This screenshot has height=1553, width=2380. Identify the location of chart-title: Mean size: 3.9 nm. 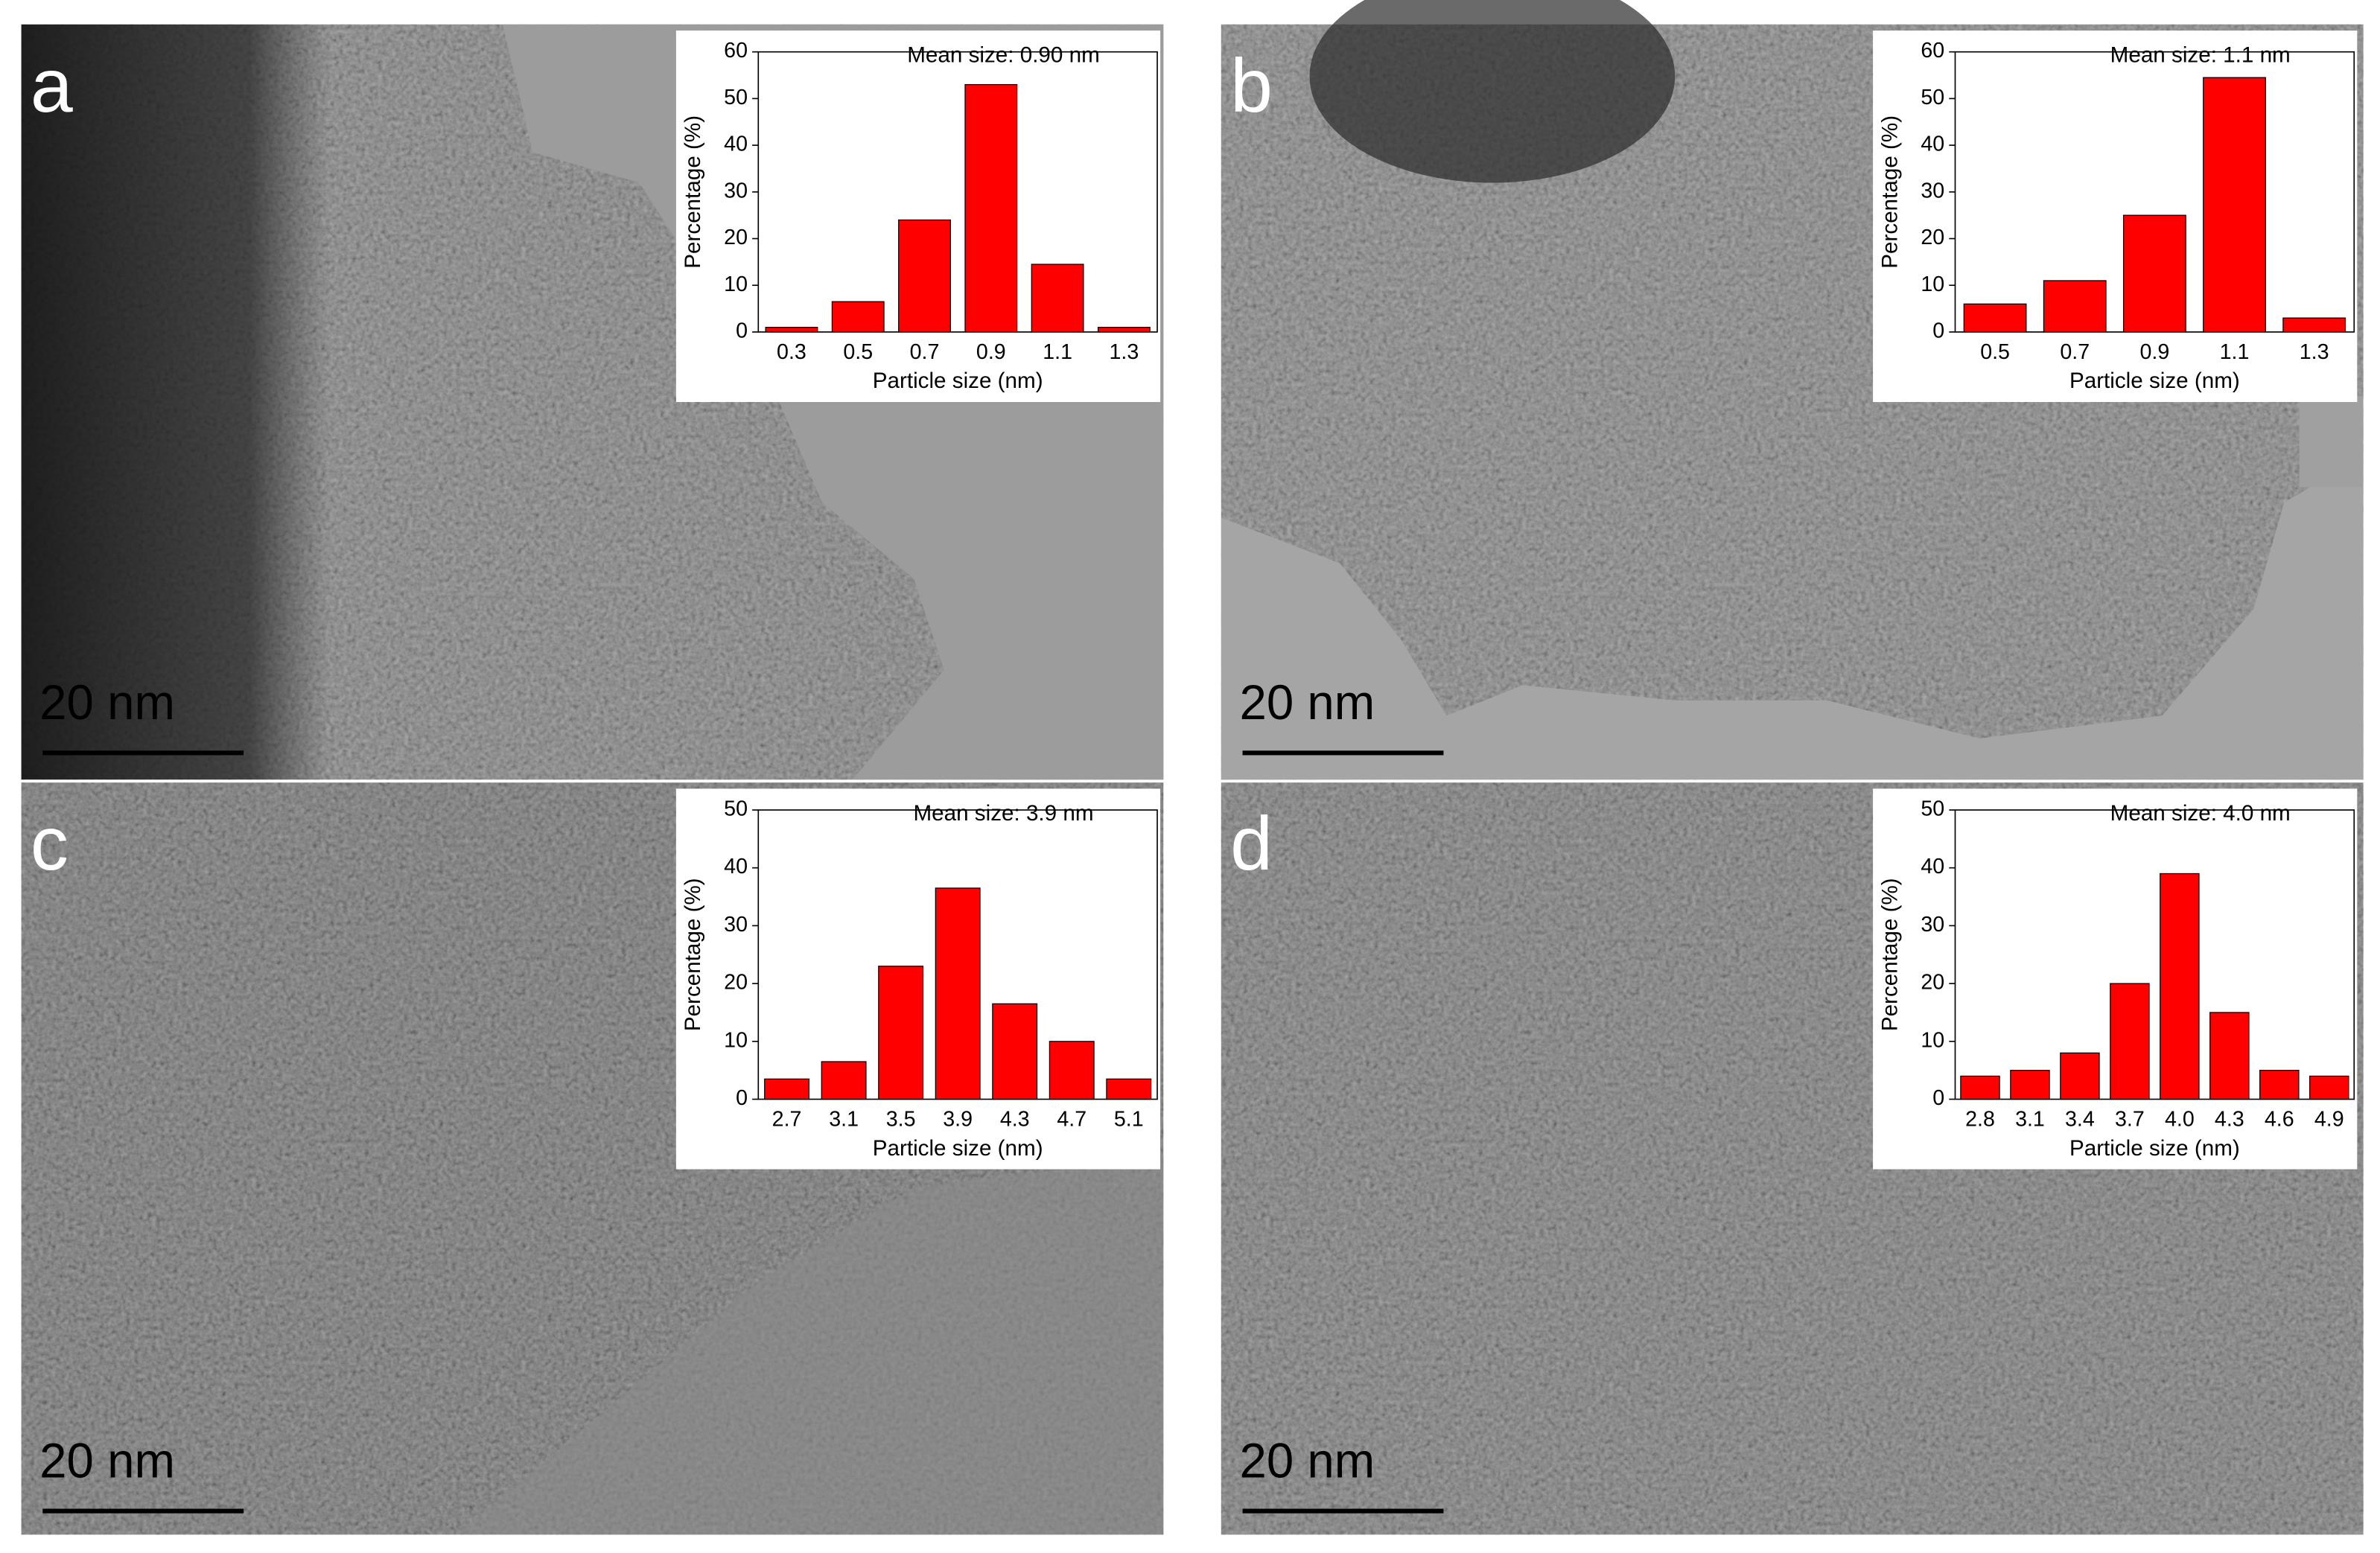
(1003, 814).